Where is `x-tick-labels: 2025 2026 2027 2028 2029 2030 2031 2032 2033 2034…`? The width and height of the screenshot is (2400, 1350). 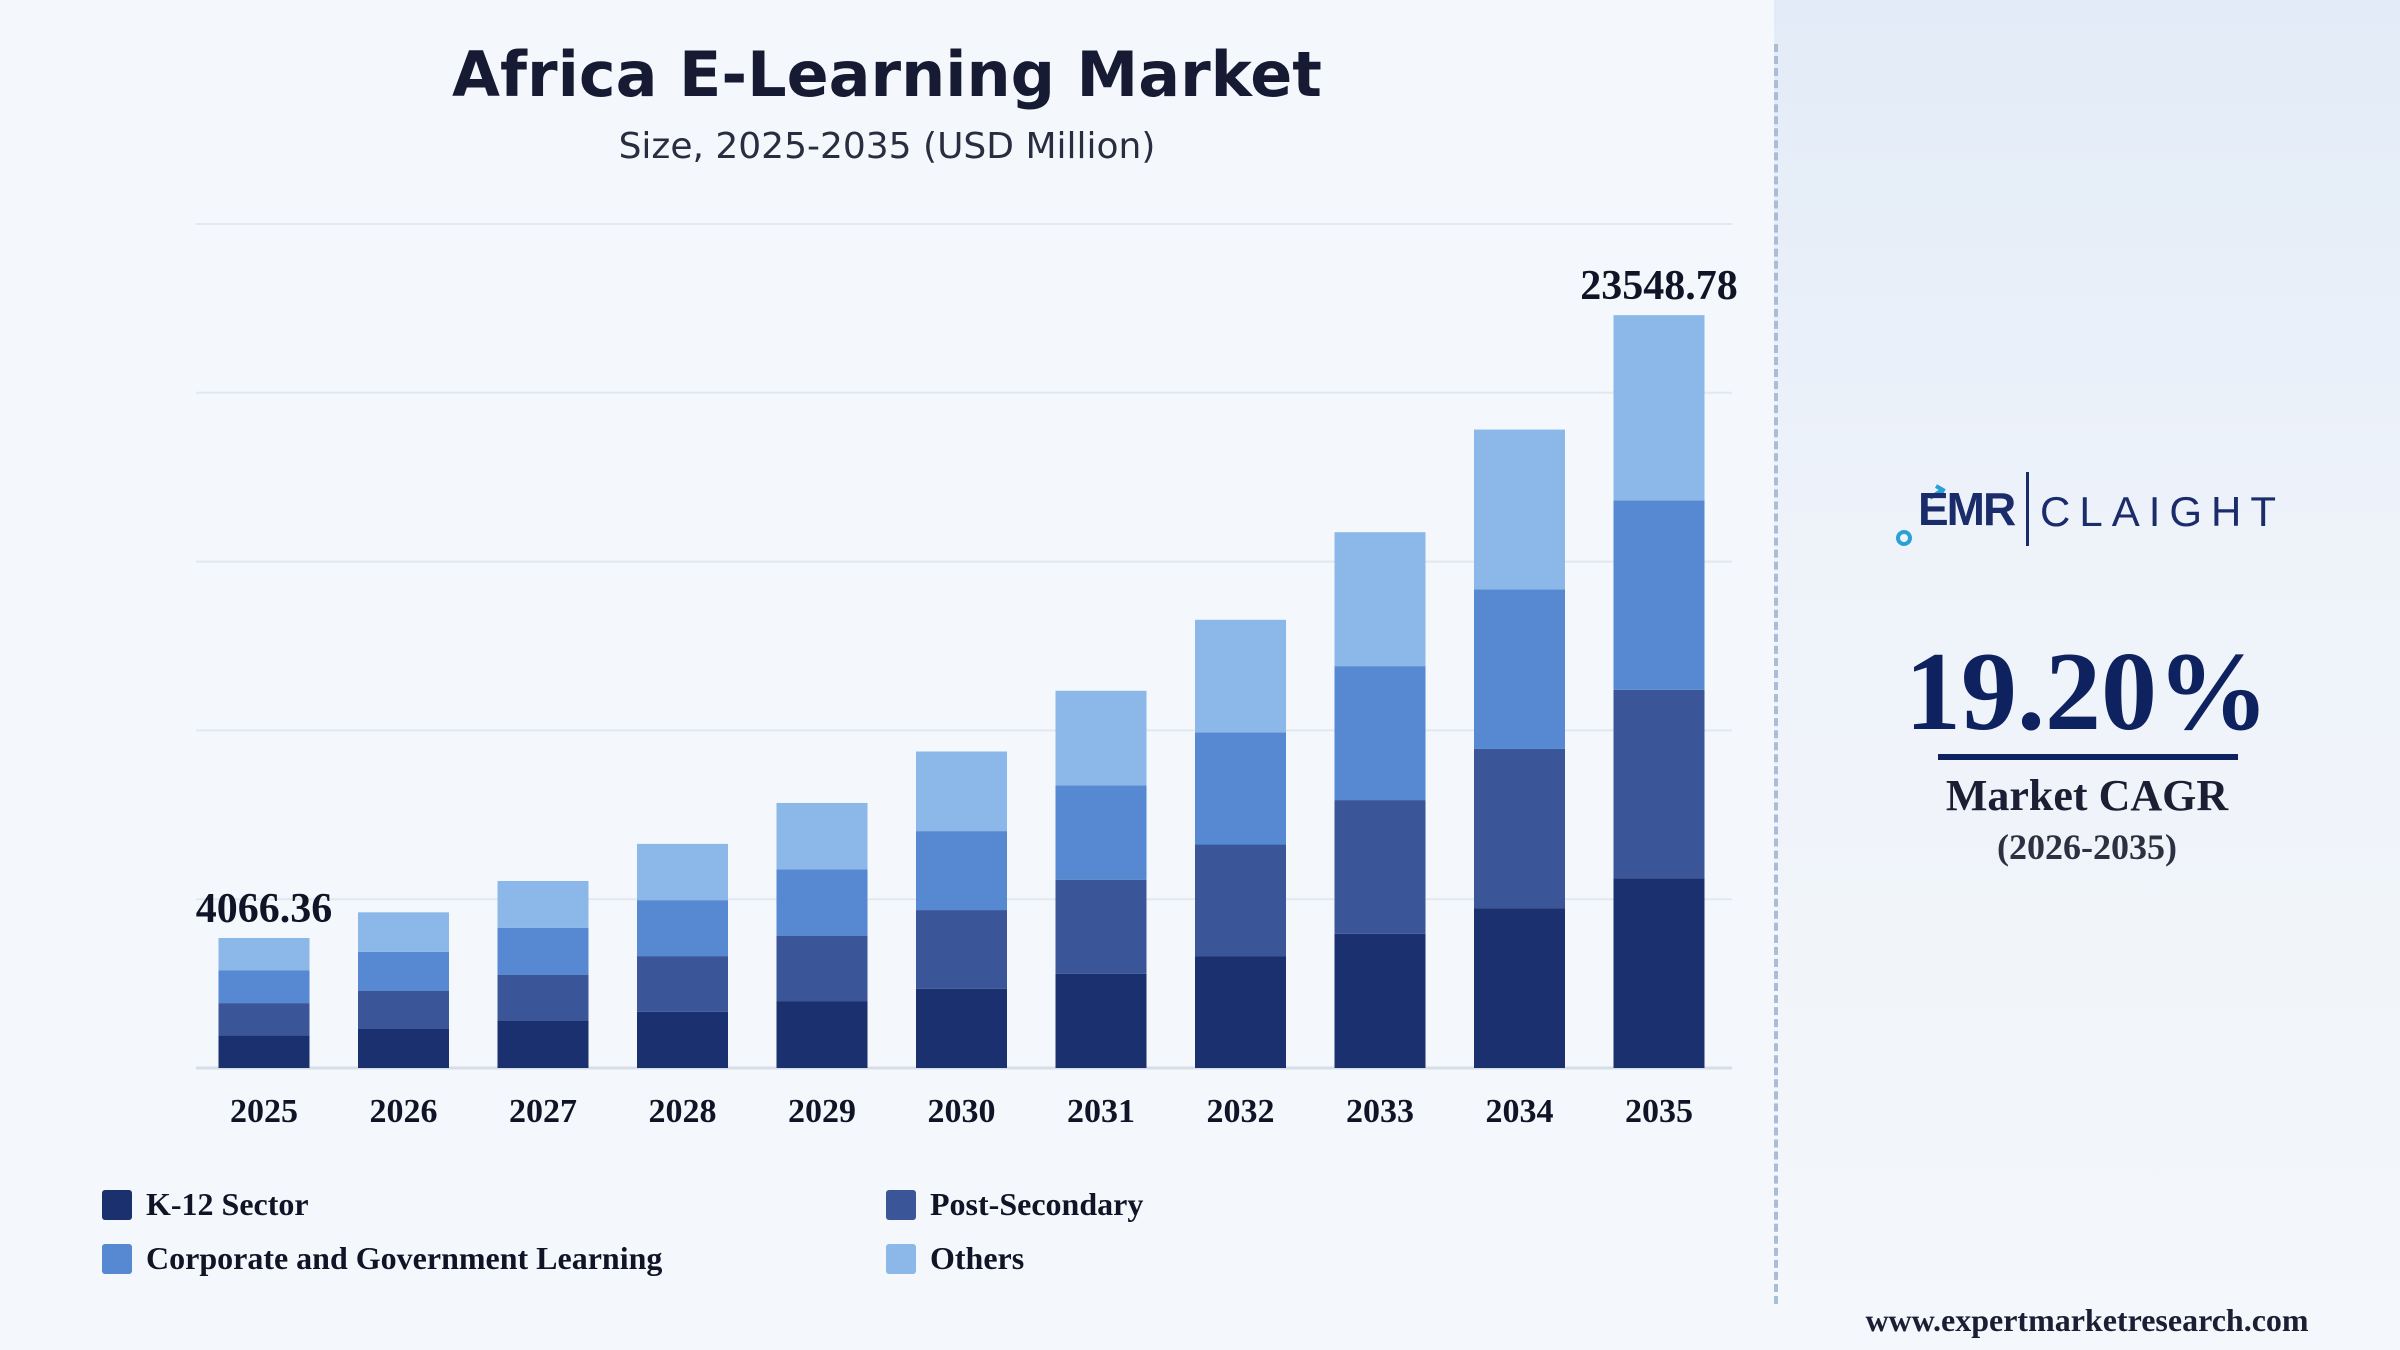 x-tick-labels: 2025 2026 2027 2028 2029 2030 2031 2032 2033 2034… is located at coordinates (961, 1111).